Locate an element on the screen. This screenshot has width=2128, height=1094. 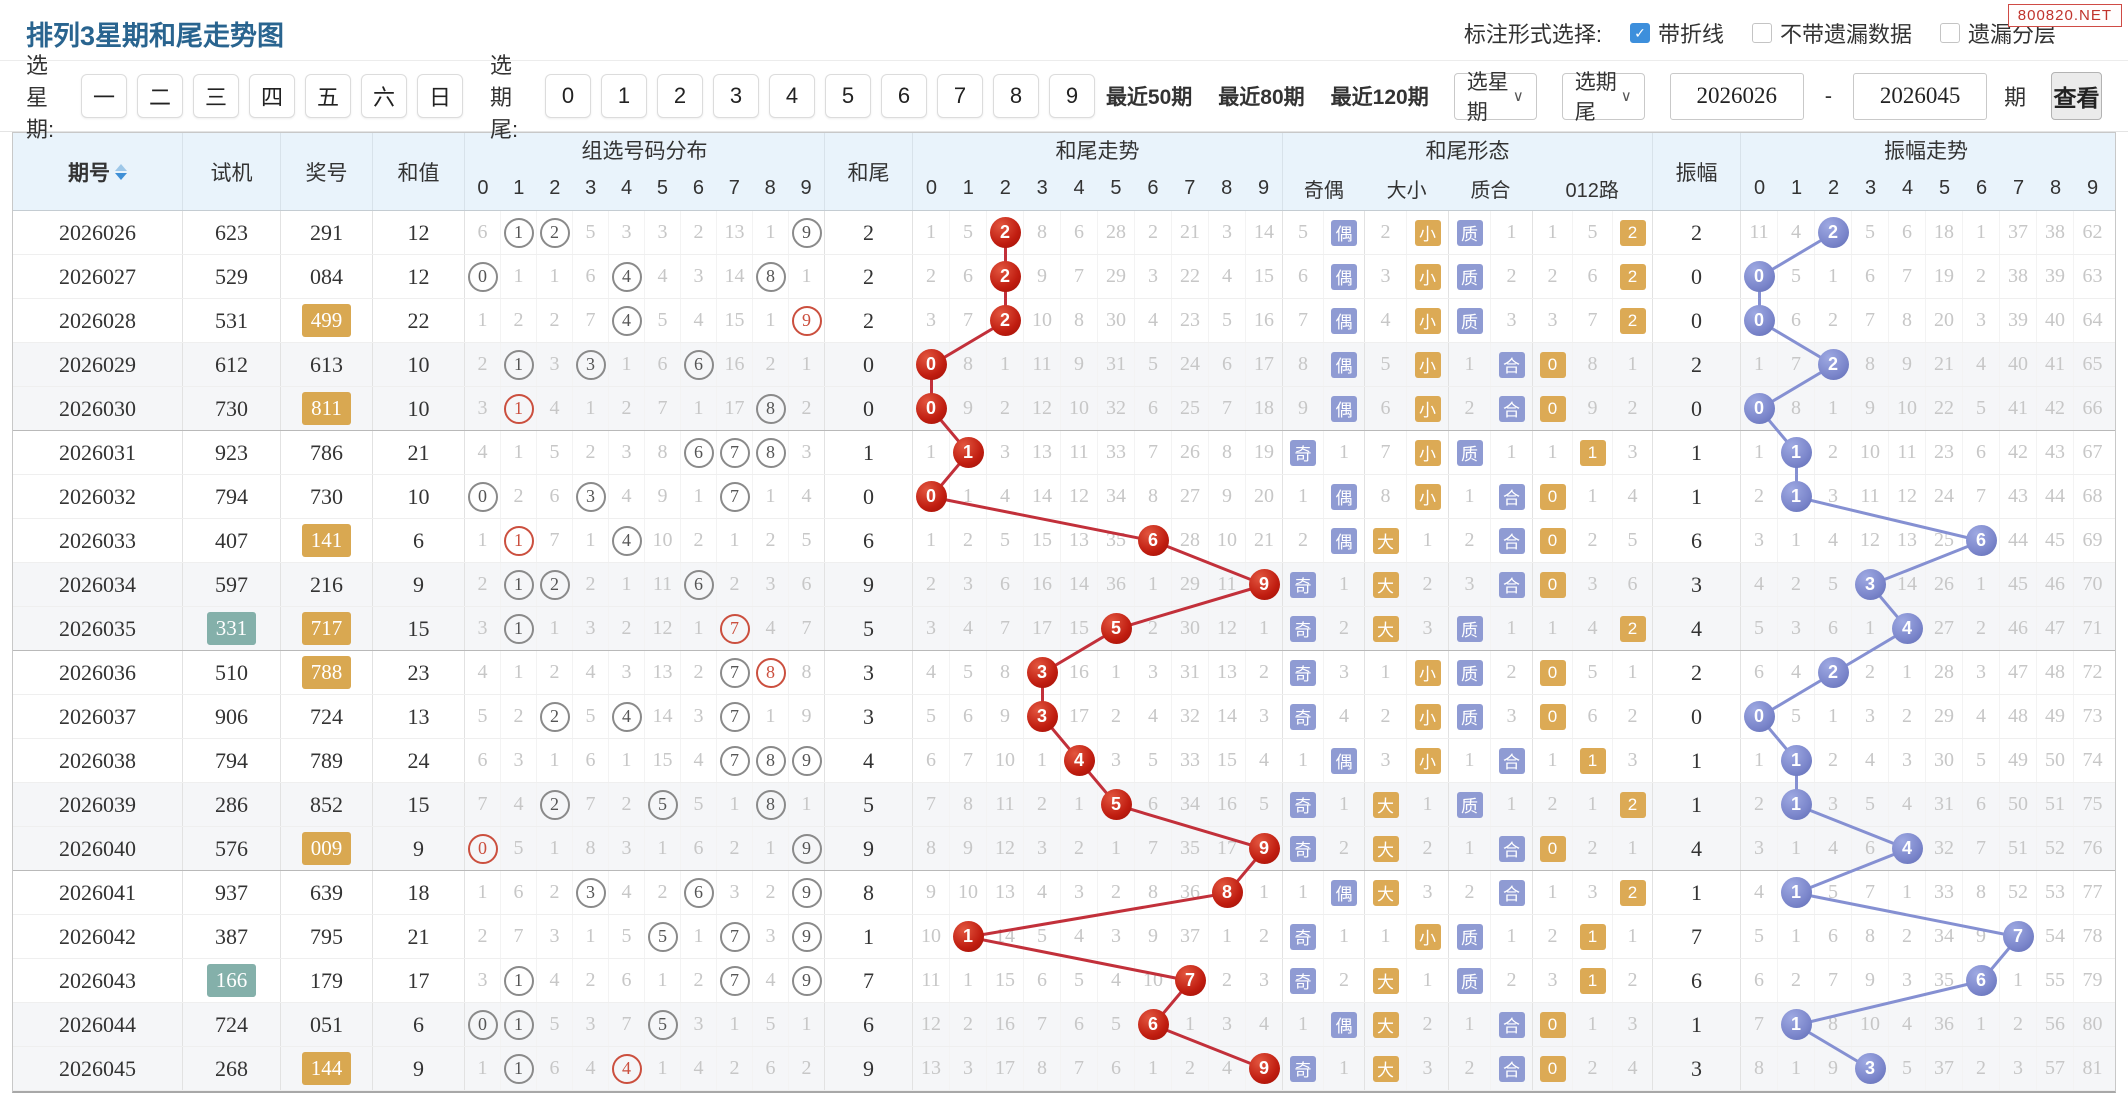
bigsmall-header: 大小 is located at coordinates (1406, 191).